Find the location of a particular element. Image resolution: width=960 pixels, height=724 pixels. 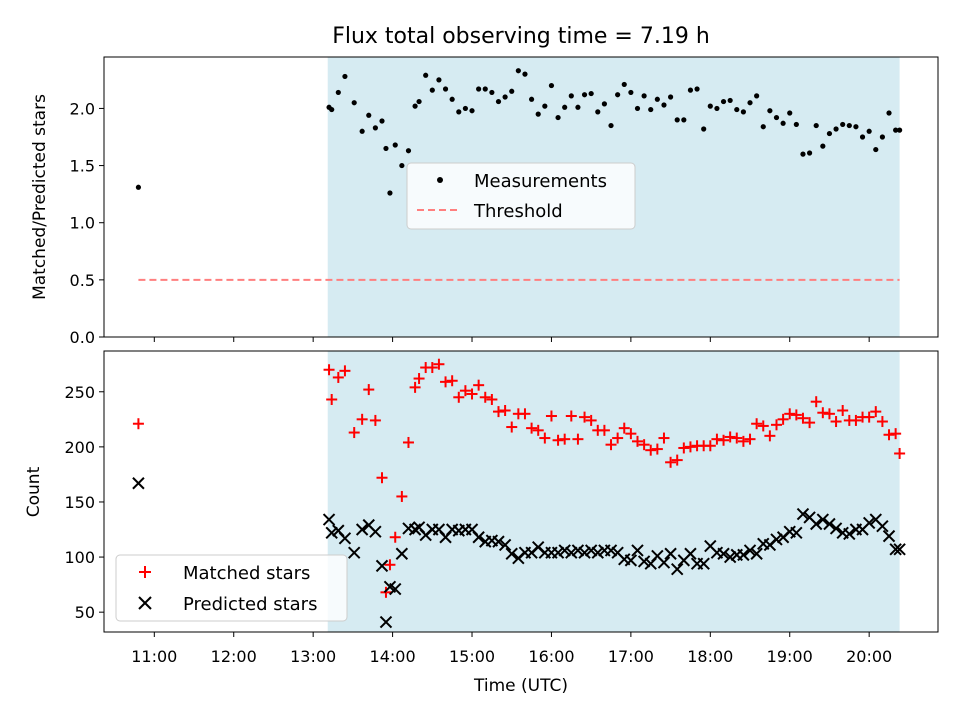

top-legend-box is located at coordinates (521, 196).